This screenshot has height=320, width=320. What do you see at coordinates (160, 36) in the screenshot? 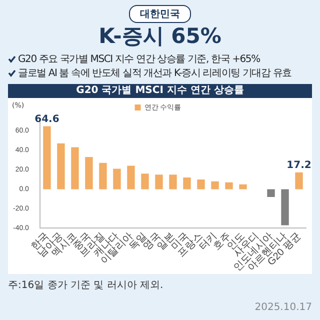
I see `chart-title: K-증시 65%` at bounding box center [160, 36].